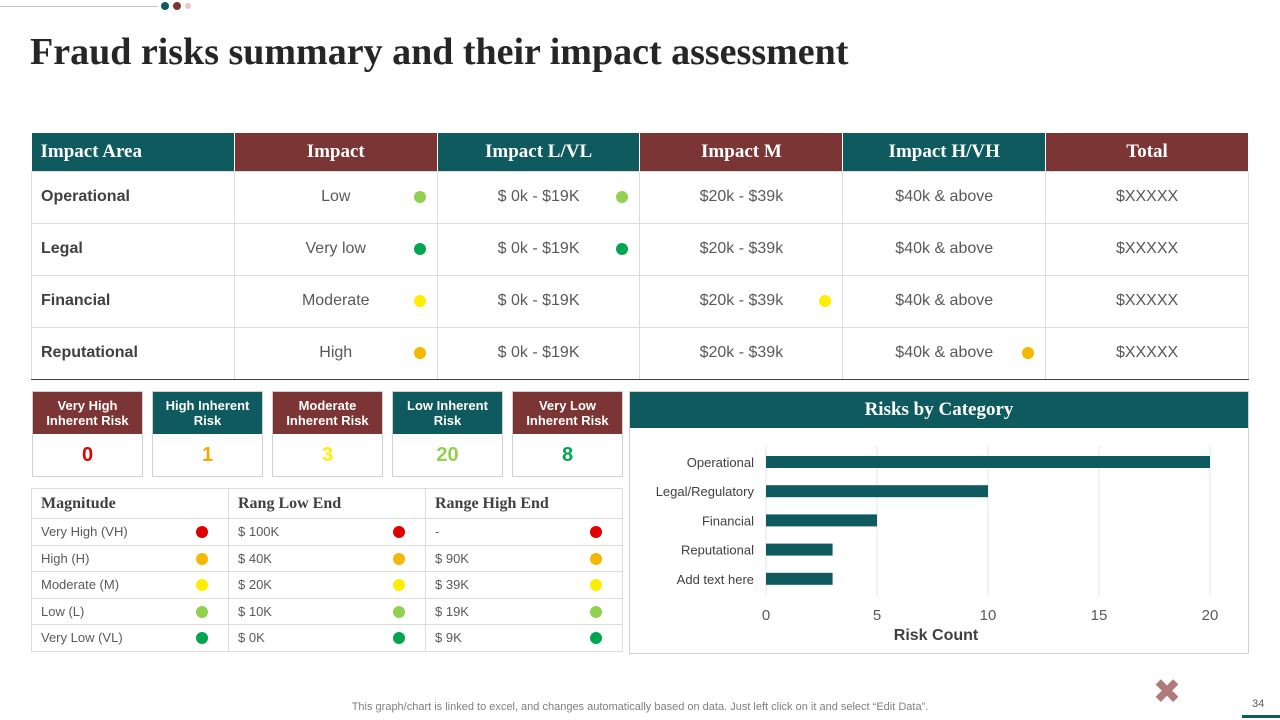  Describe the element at coordinates (524, 503) in the screenshot. I see `header-high-end: Range High End` at that location.